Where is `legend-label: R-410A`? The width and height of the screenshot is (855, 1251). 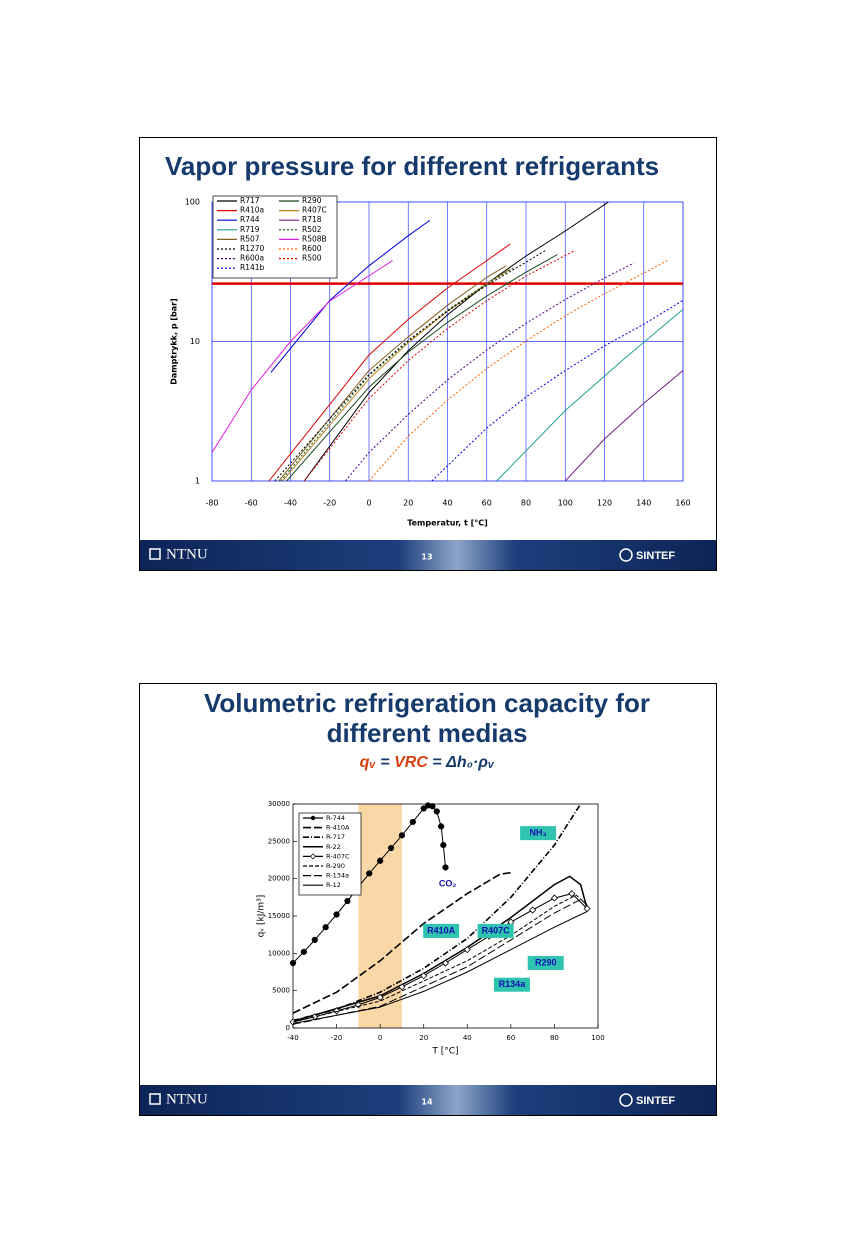
legend-label: R-410A is located at coordinates (338, 828).